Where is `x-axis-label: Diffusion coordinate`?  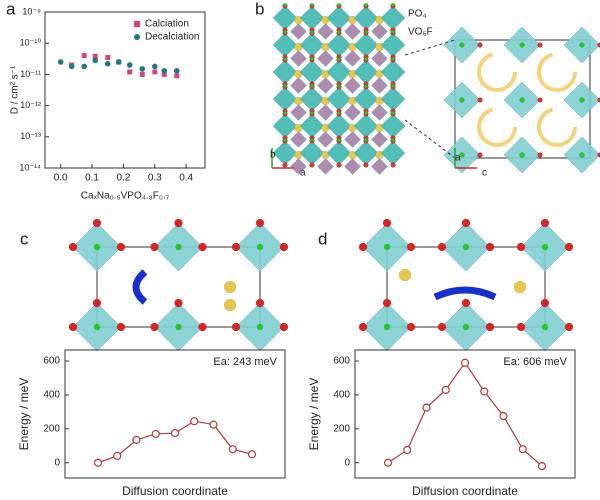
x-axis-label: Diffusion coordinate is located at coordinates (175, 491).